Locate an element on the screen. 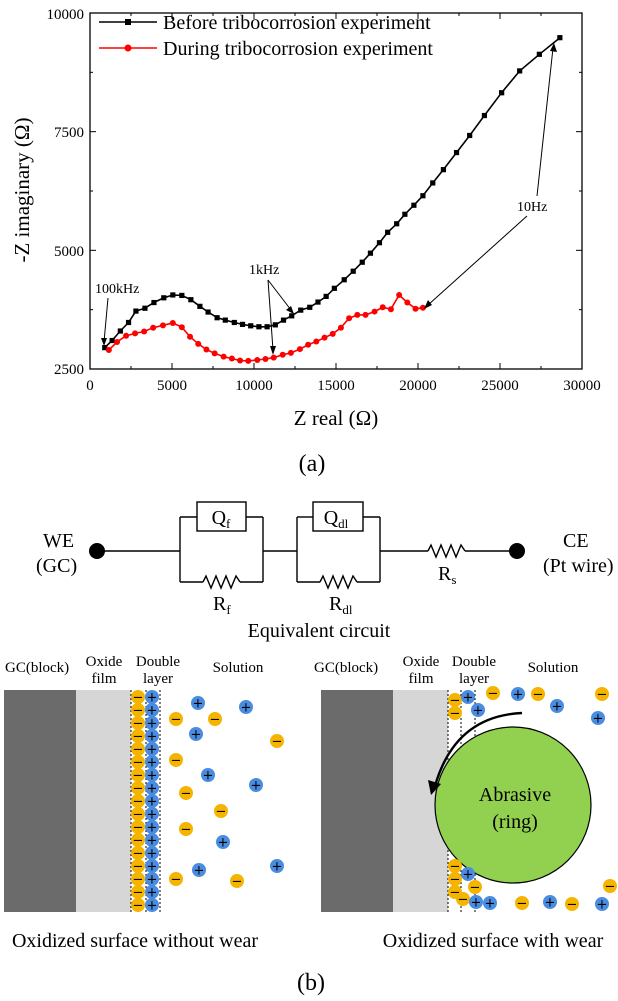 The image size is (618, 1001). oxide-film is located at coordinates (103, 801).